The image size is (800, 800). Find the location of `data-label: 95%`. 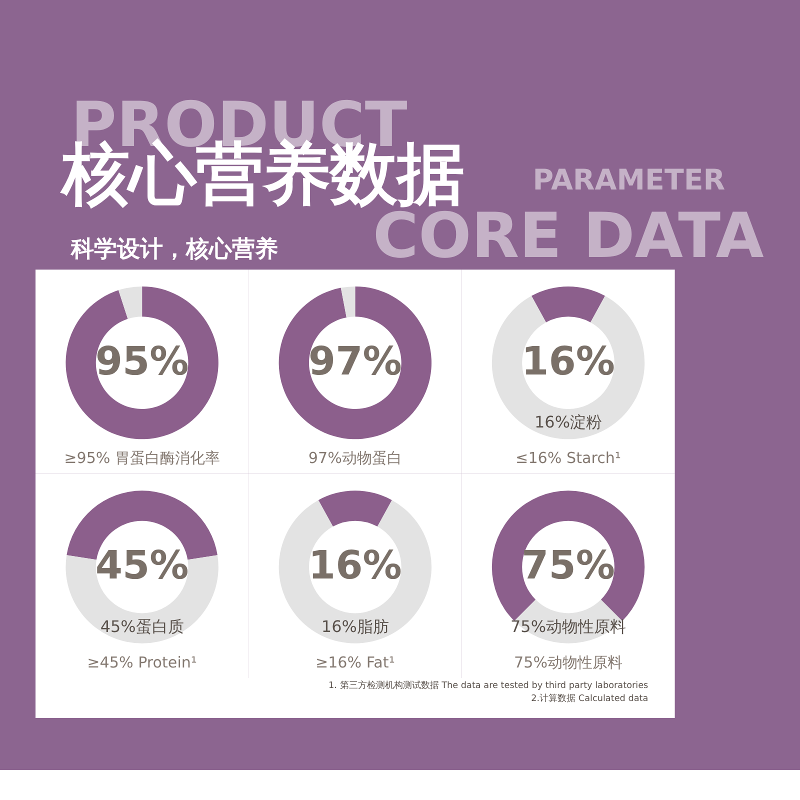

data-label: 95% is located at coordinates (142, 361).